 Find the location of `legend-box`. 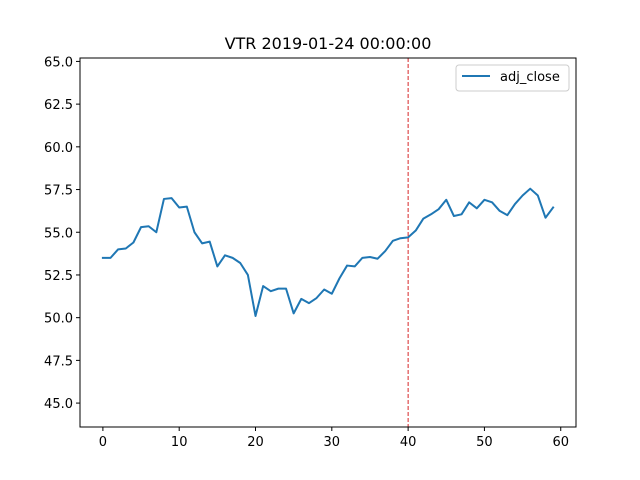

legend-box is located at coordinates (512, 78).